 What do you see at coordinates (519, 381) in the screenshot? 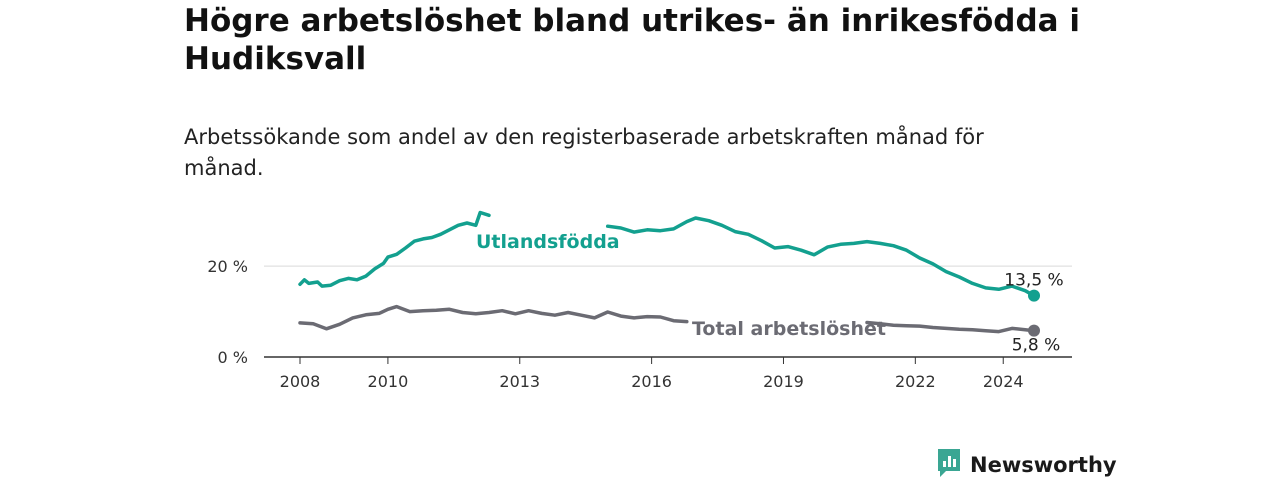
I see `x-tick-label: 2013` at bounding box center [519, 381].